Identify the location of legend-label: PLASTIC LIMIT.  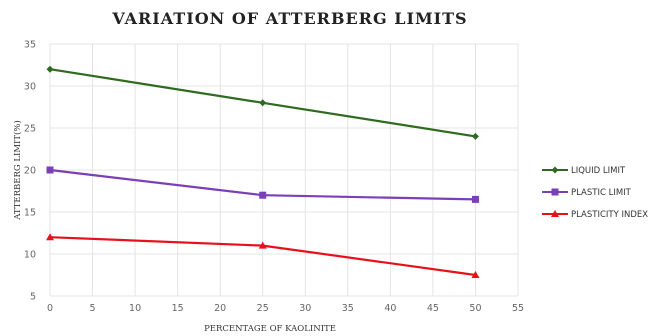
(601, 193).